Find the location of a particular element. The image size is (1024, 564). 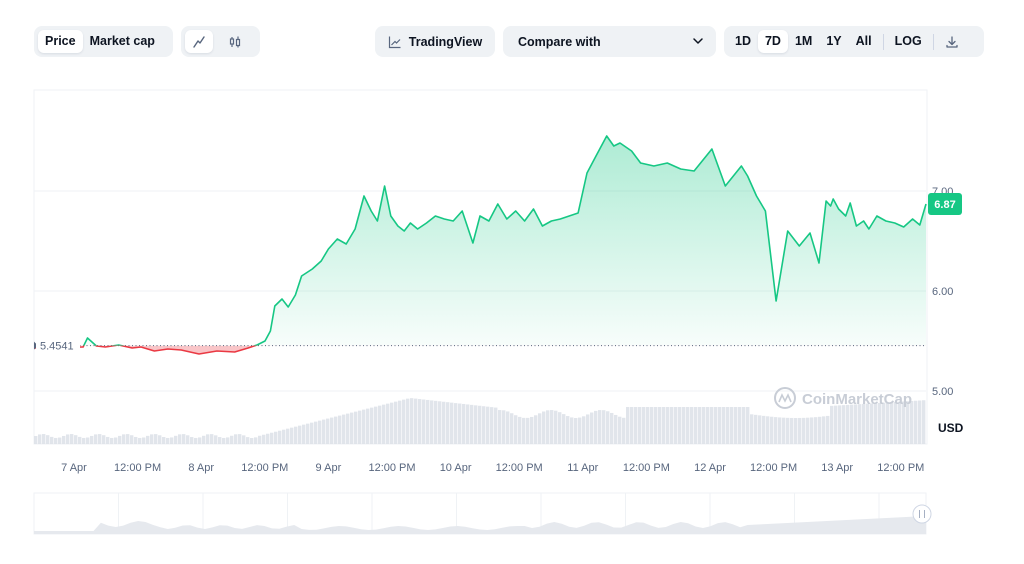

range-1d: 1D is located at coordinates (743, 41).